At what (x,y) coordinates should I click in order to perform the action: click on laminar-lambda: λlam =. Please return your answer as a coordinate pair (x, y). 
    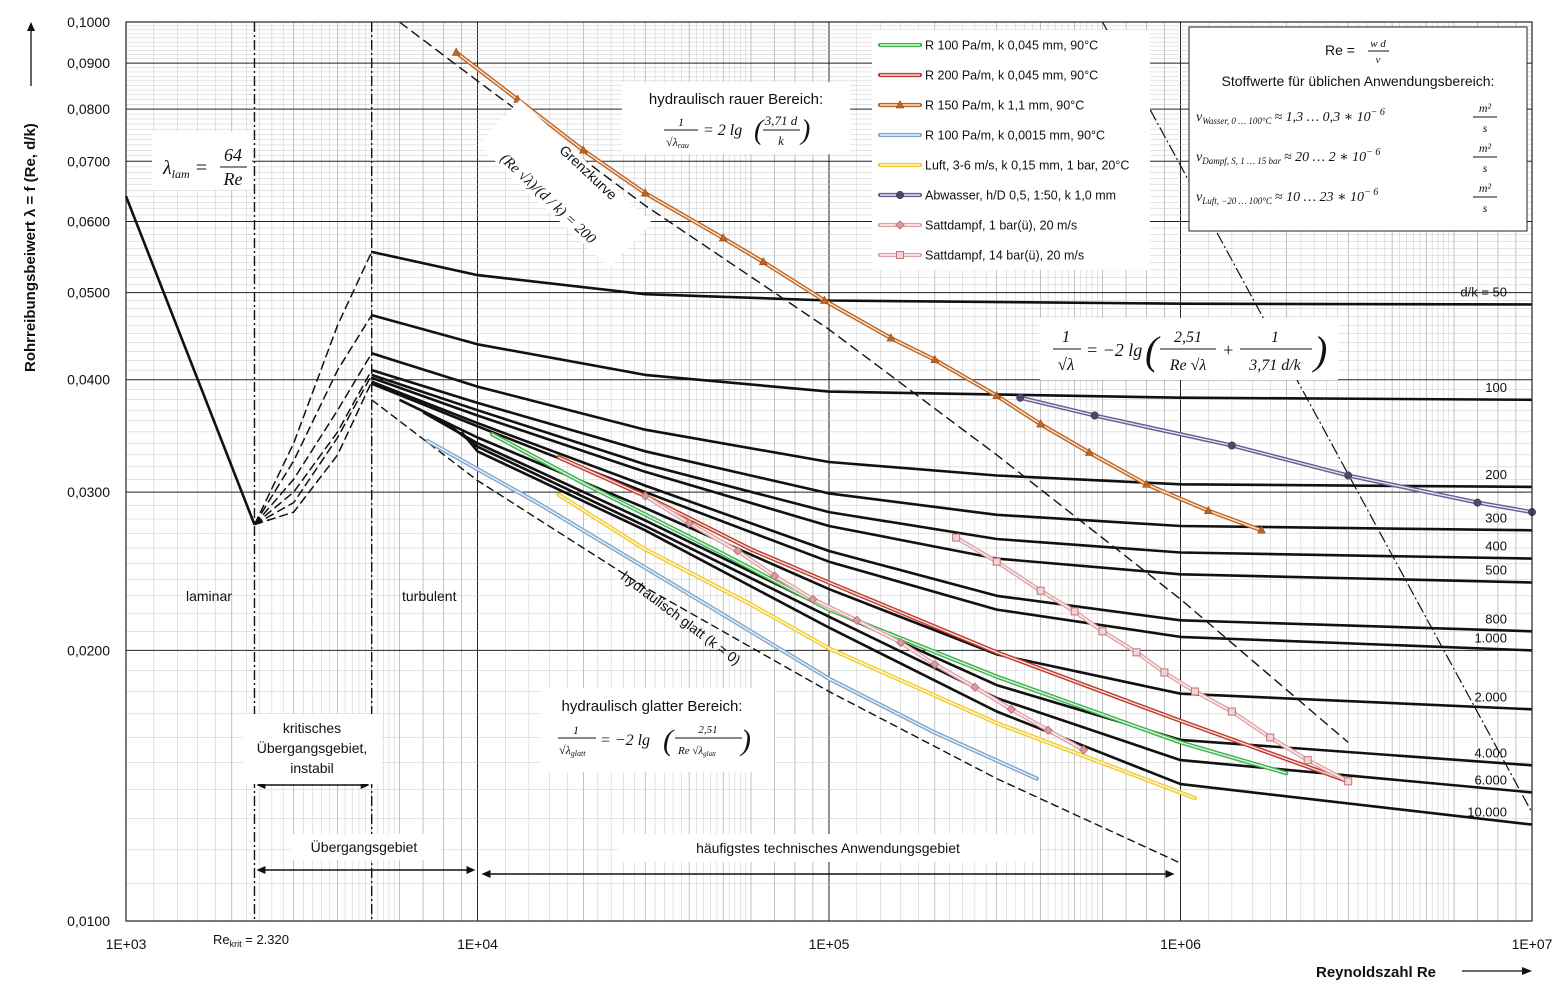
    Looking at the image, I should click on (185, 169).